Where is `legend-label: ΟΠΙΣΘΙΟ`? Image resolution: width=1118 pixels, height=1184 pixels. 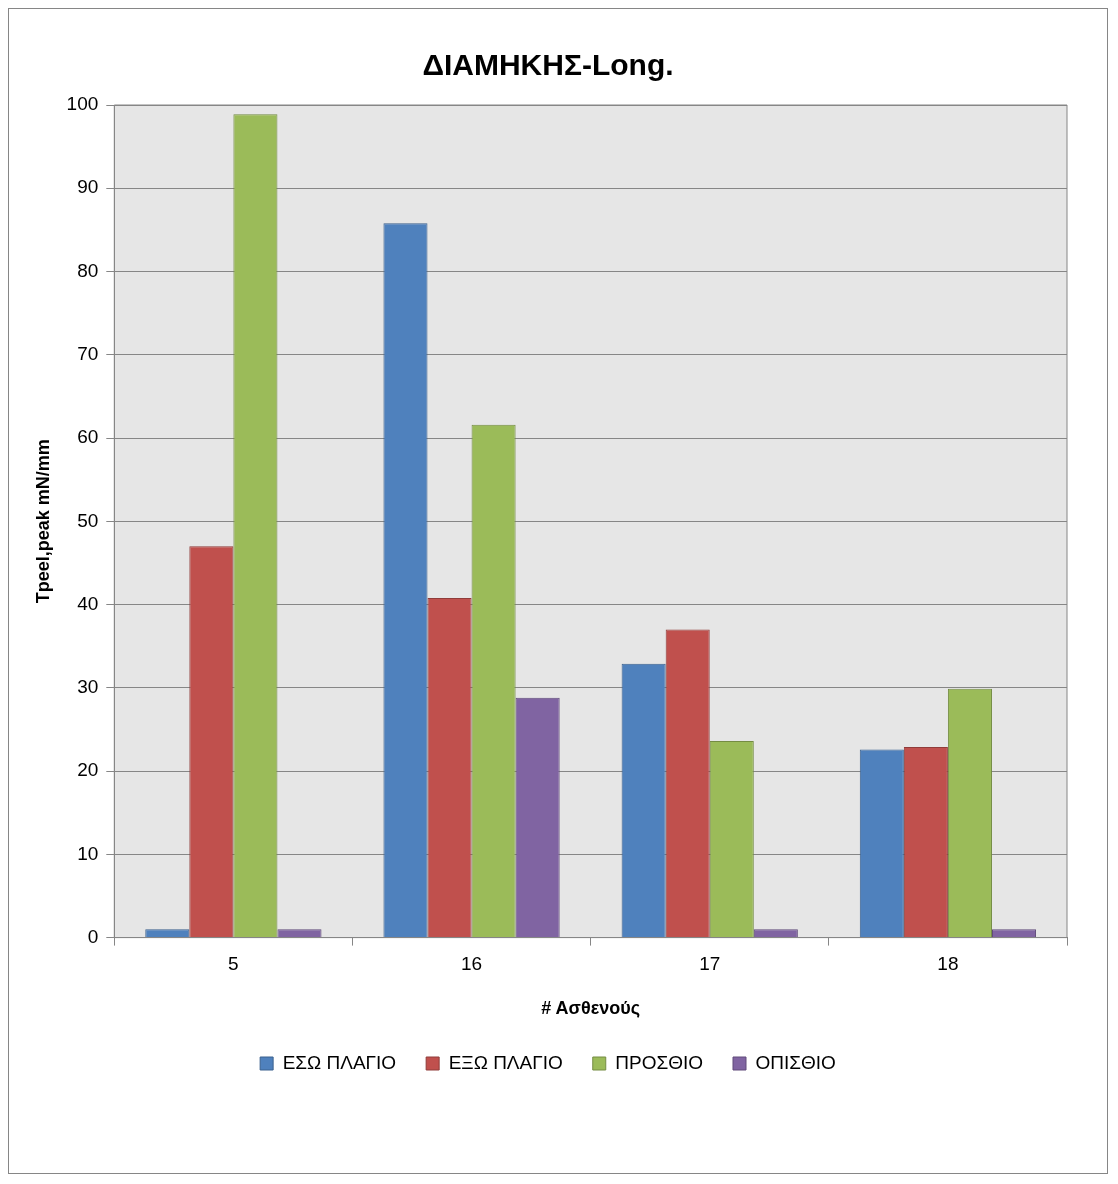 legend-label: ΟΠΙΣΘΙΟ is located at coordinates (795, 1062).